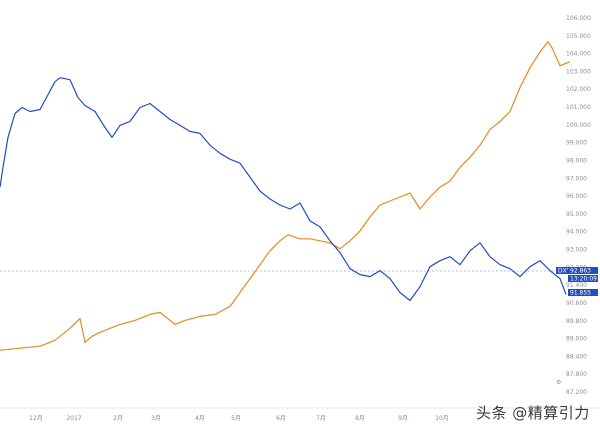 The height and width of the screenshot is (432, 600). I want to click on series-tag-time: 13:20:09, so click(583, 279).